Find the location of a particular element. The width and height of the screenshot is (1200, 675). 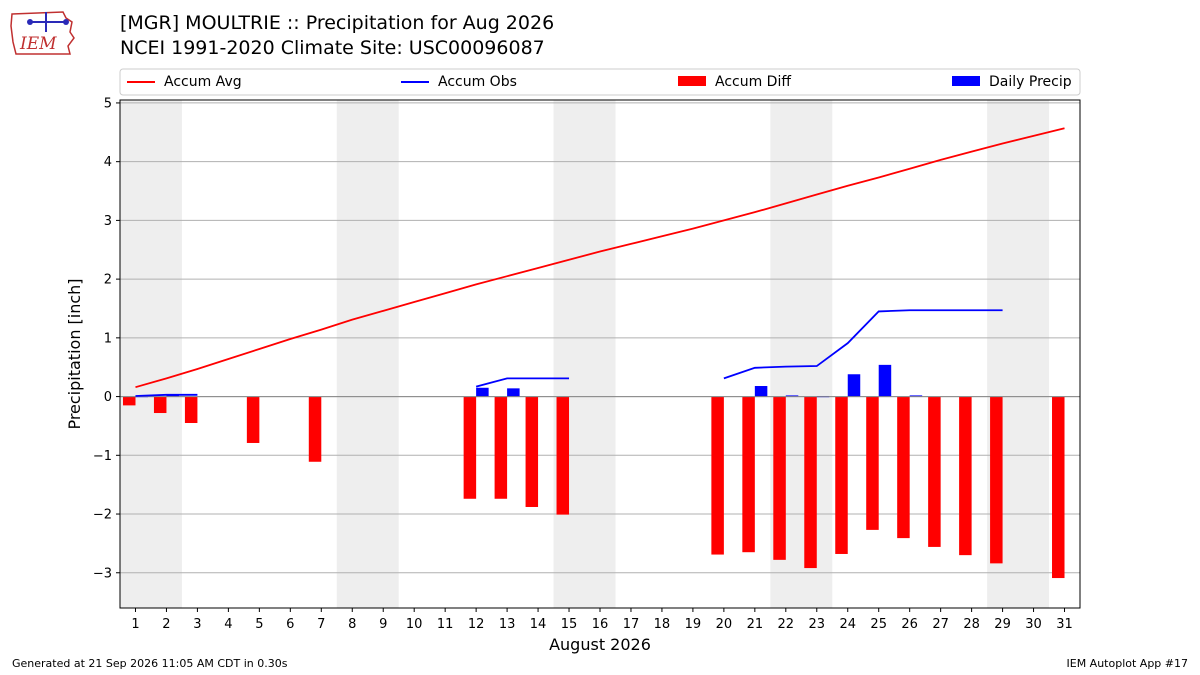

legend-label: Accum Diff is located at coordinates (753, 82).